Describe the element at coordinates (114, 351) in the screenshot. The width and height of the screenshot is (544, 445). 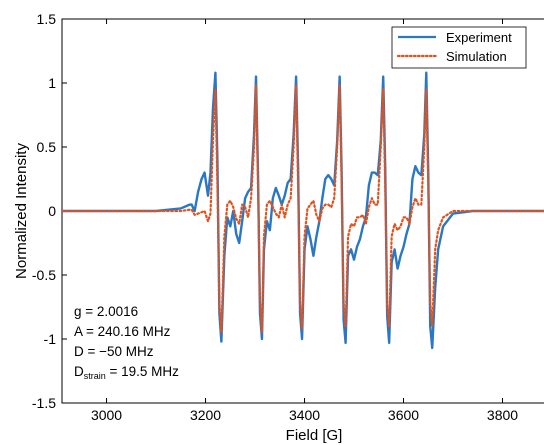
I see `param-d: D = −50 MHz` at that location.